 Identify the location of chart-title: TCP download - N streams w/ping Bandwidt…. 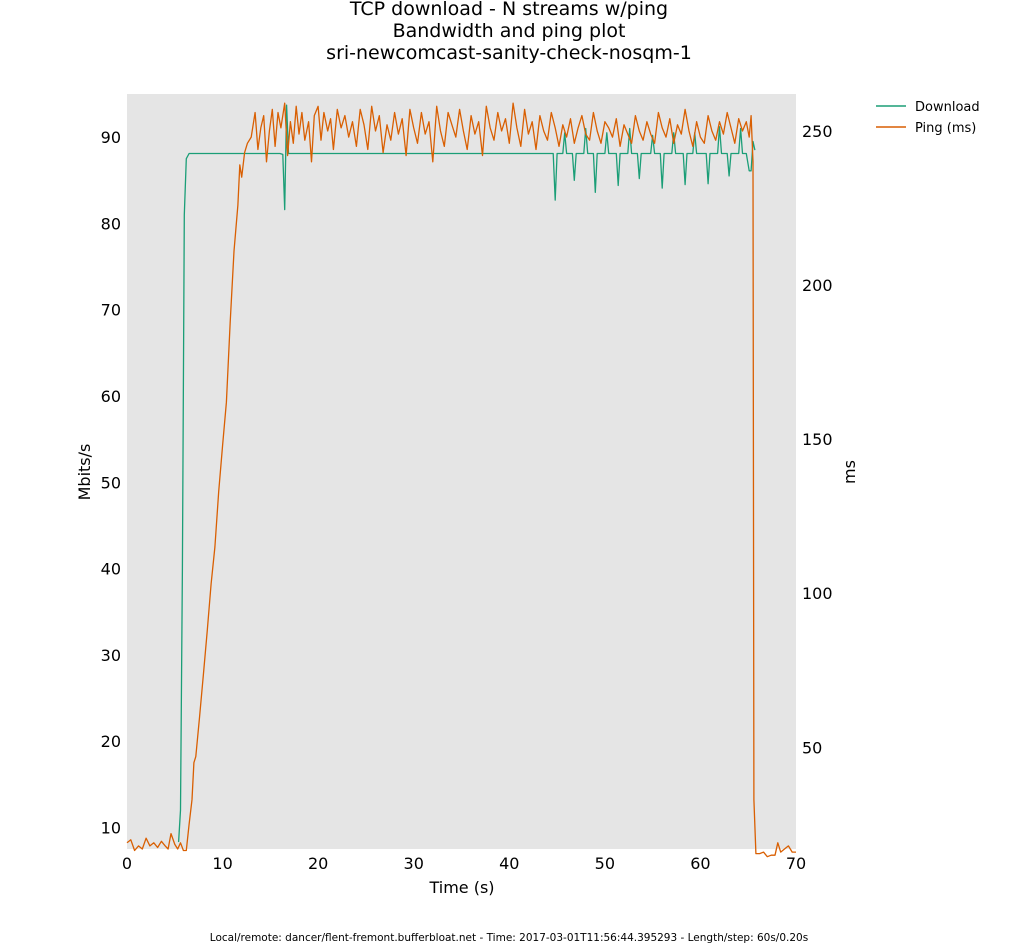
(509, 32).